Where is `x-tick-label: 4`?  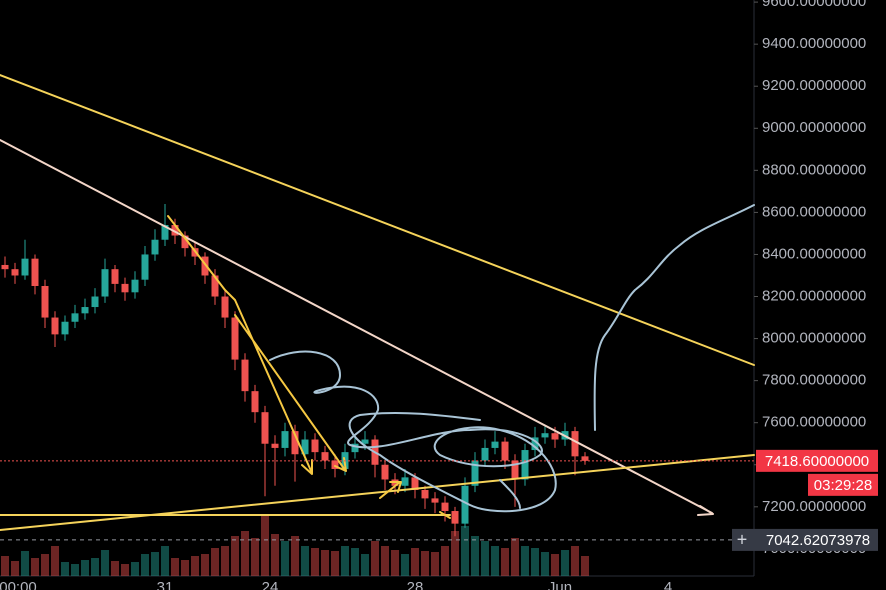 x-tick-label: 4 is located at coordinates (668, 584).